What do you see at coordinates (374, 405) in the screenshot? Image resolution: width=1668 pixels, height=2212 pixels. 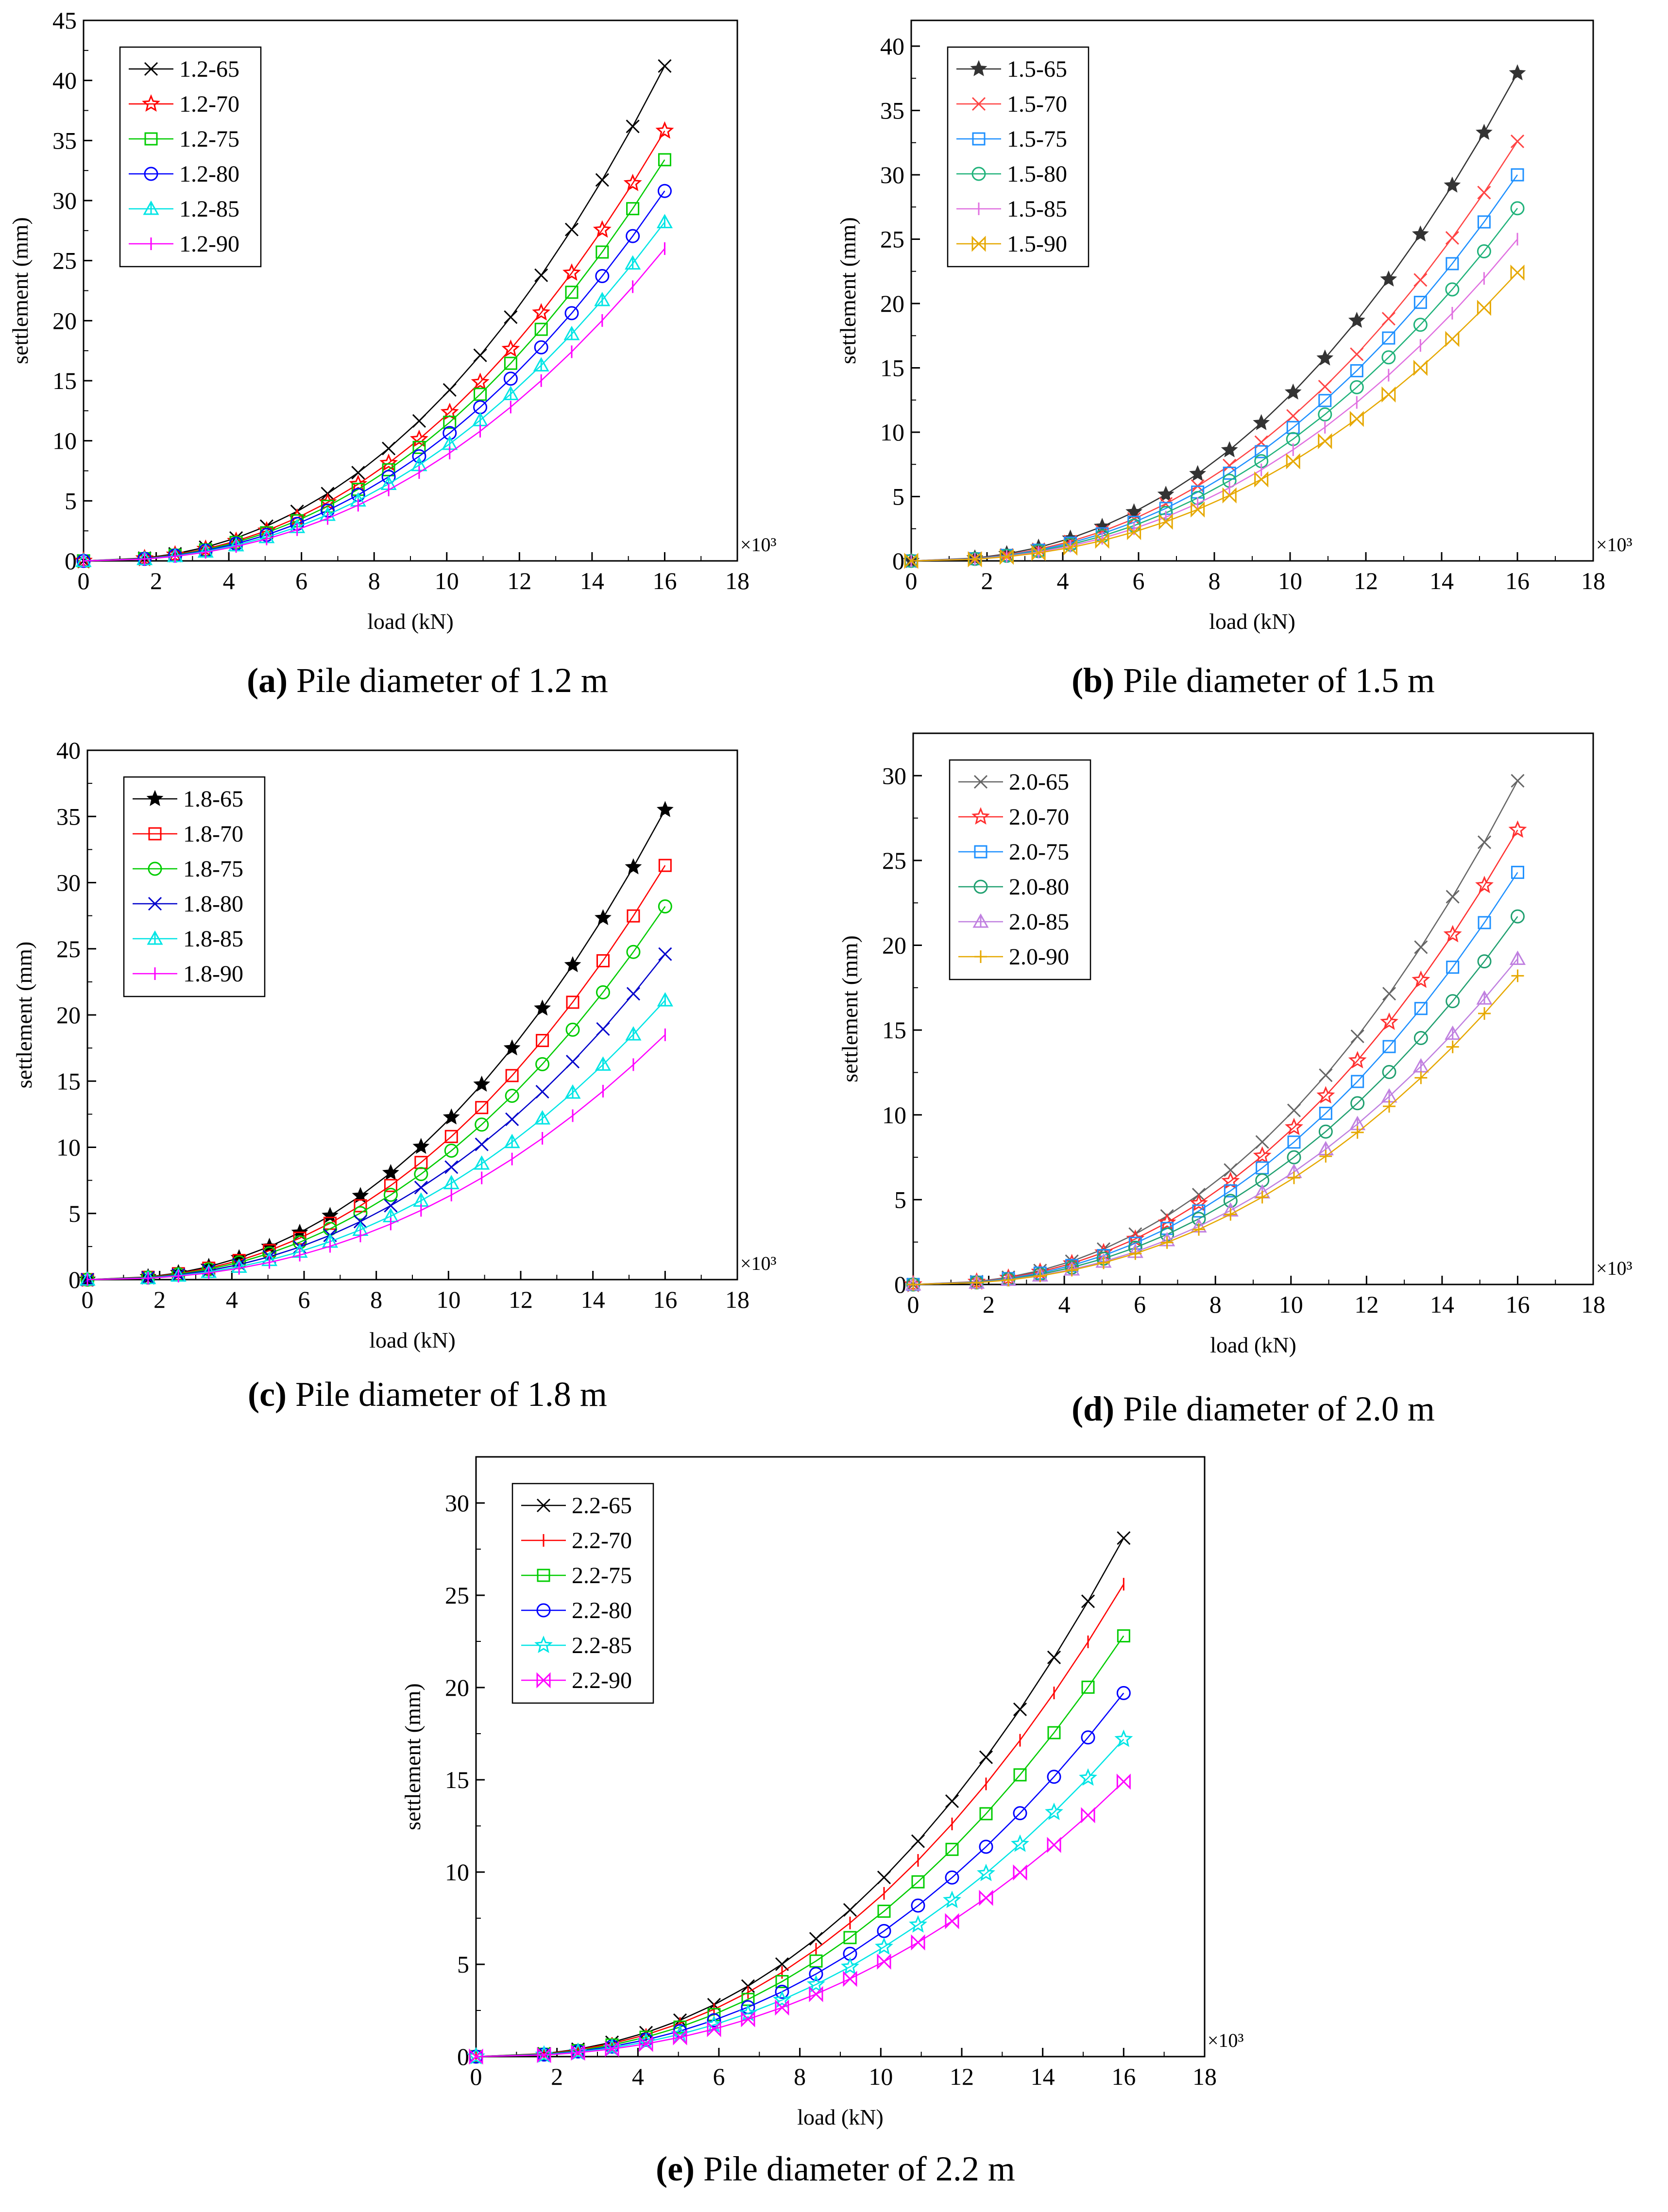 I see `series-a-1.2-90` at bounding box center [374, 405].